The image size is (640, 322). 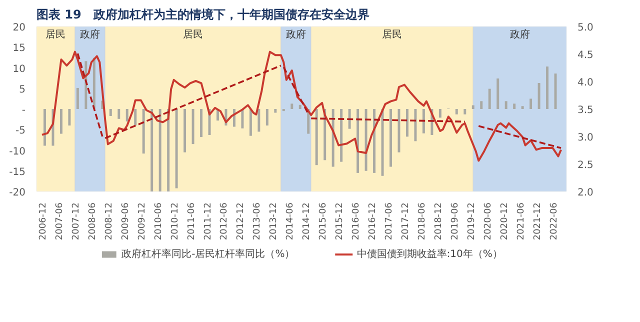 What do you see at coordinates (439, 221) in the screenshot?
I see `x-tick-label: 2018-12` at bounding box center [439, 221].